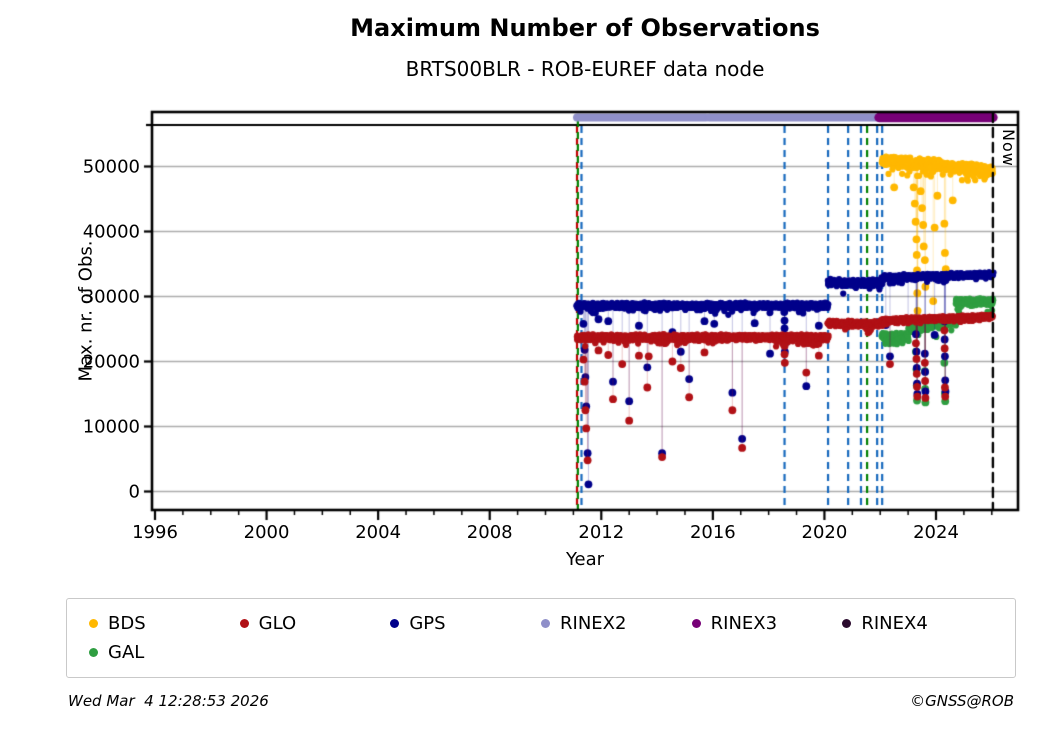 This screenshot has width=1040, height=734. I want to click on legend-item-rinex2: RINEX2, so click(616, 623).